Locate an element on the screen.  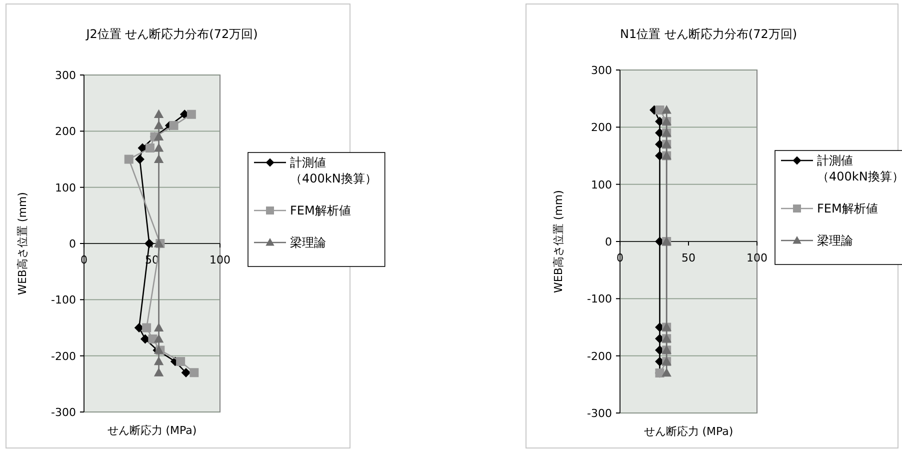
chart-title: N1位置 せん断応力分布(72万回) is located at coordinates (709, 34).